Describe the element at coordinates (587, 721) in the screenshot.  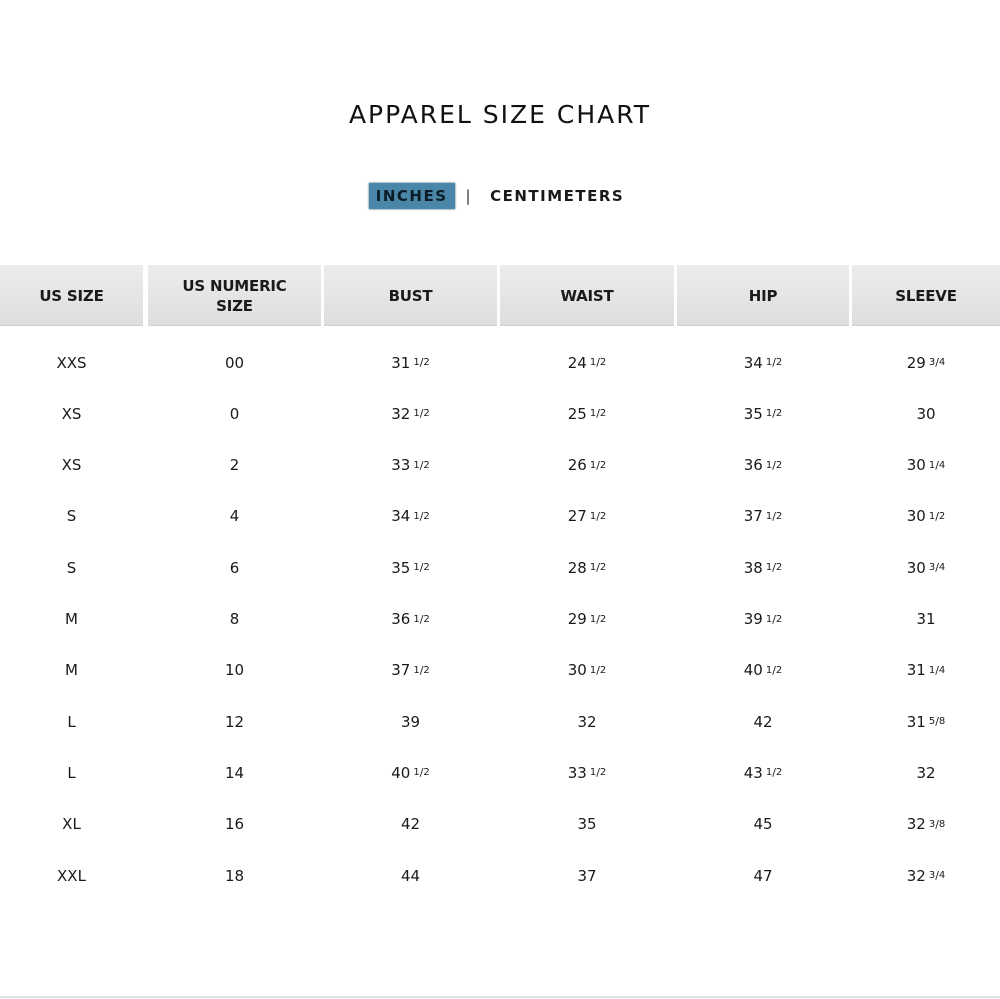
I see `cell-waist: 32` at that location.